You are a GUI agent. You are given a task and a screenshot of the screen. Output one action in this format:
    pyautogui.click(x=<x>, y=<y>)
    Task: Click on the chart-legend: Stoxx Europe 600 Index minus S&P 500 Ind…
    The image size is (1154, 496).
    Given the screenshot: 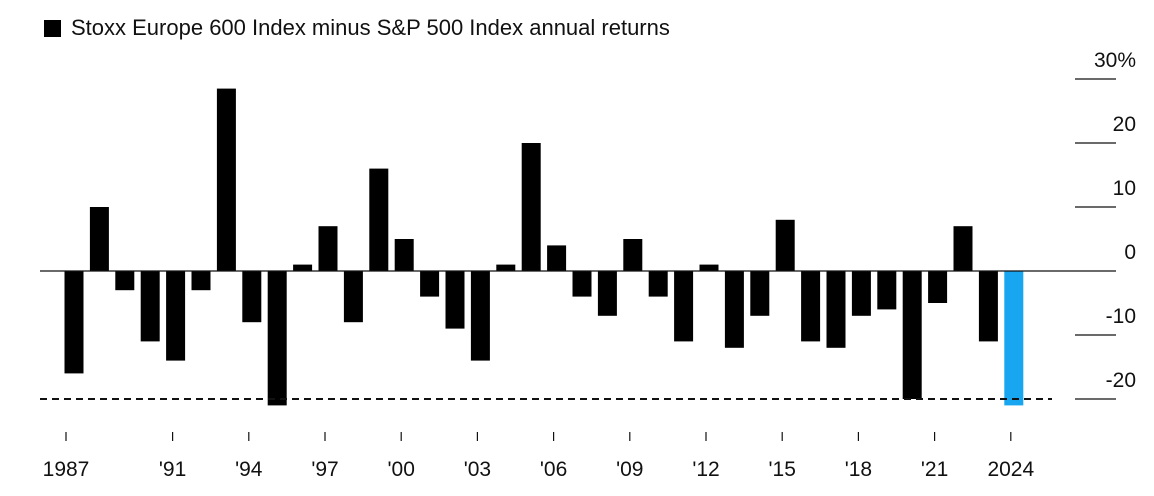 What is the action you would take?
    pyautogui.click(x=357, y=28)
    